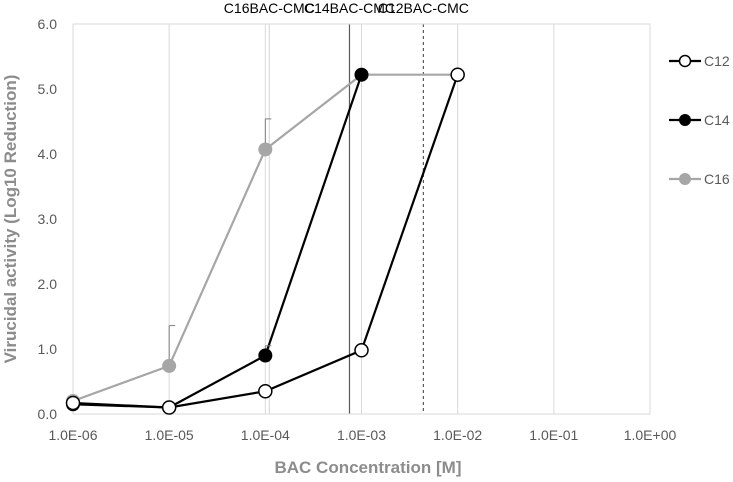  Describe the element at coordinates (48, 154) in the screenshot. I see `y-tick-label: 4.0` at that location.